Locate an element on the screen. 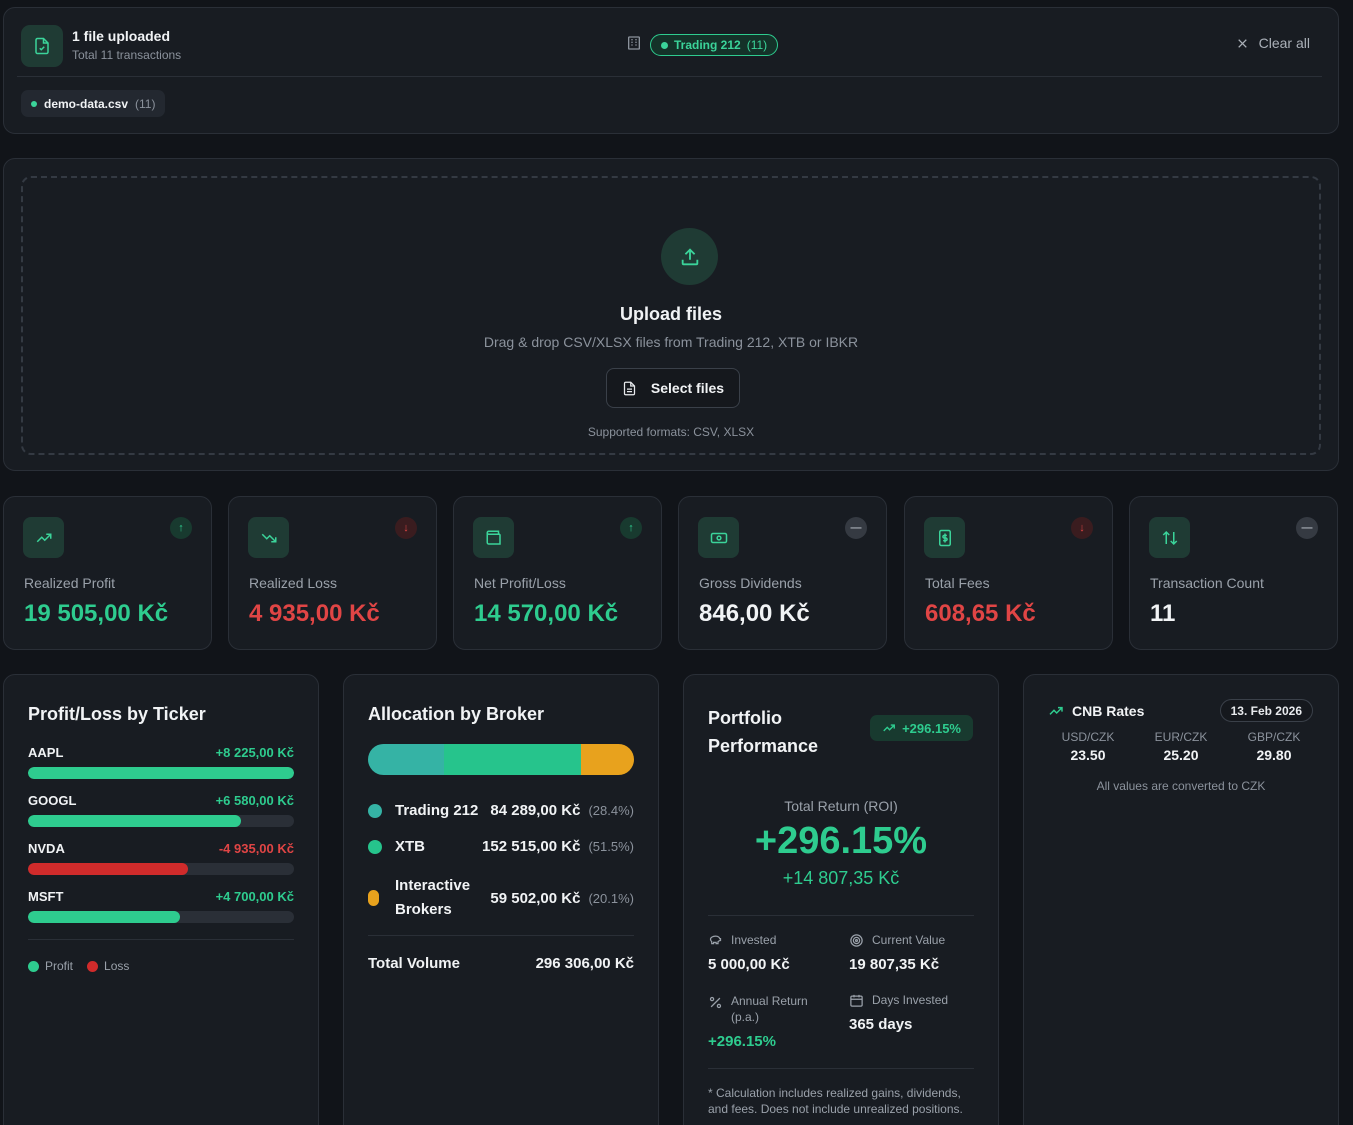  clear-all-label: Clear all is located at coordinates (1284, 43).